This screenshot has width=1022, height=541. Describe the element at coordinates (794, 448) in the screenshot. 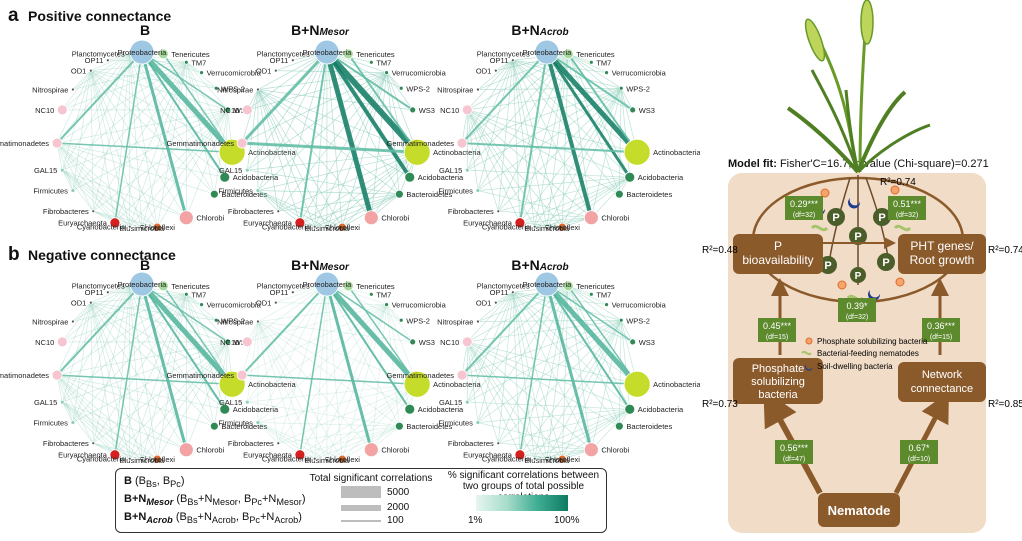

I see `svg-text: 0.56***` at that location.